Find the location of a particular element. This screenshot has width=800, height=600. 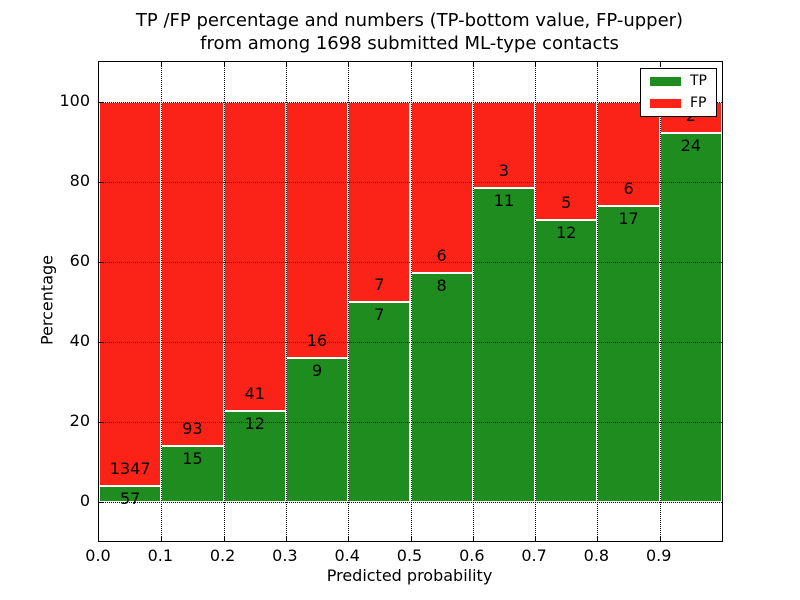

fp-count-label: 41 is located at coordinates (254, 394).